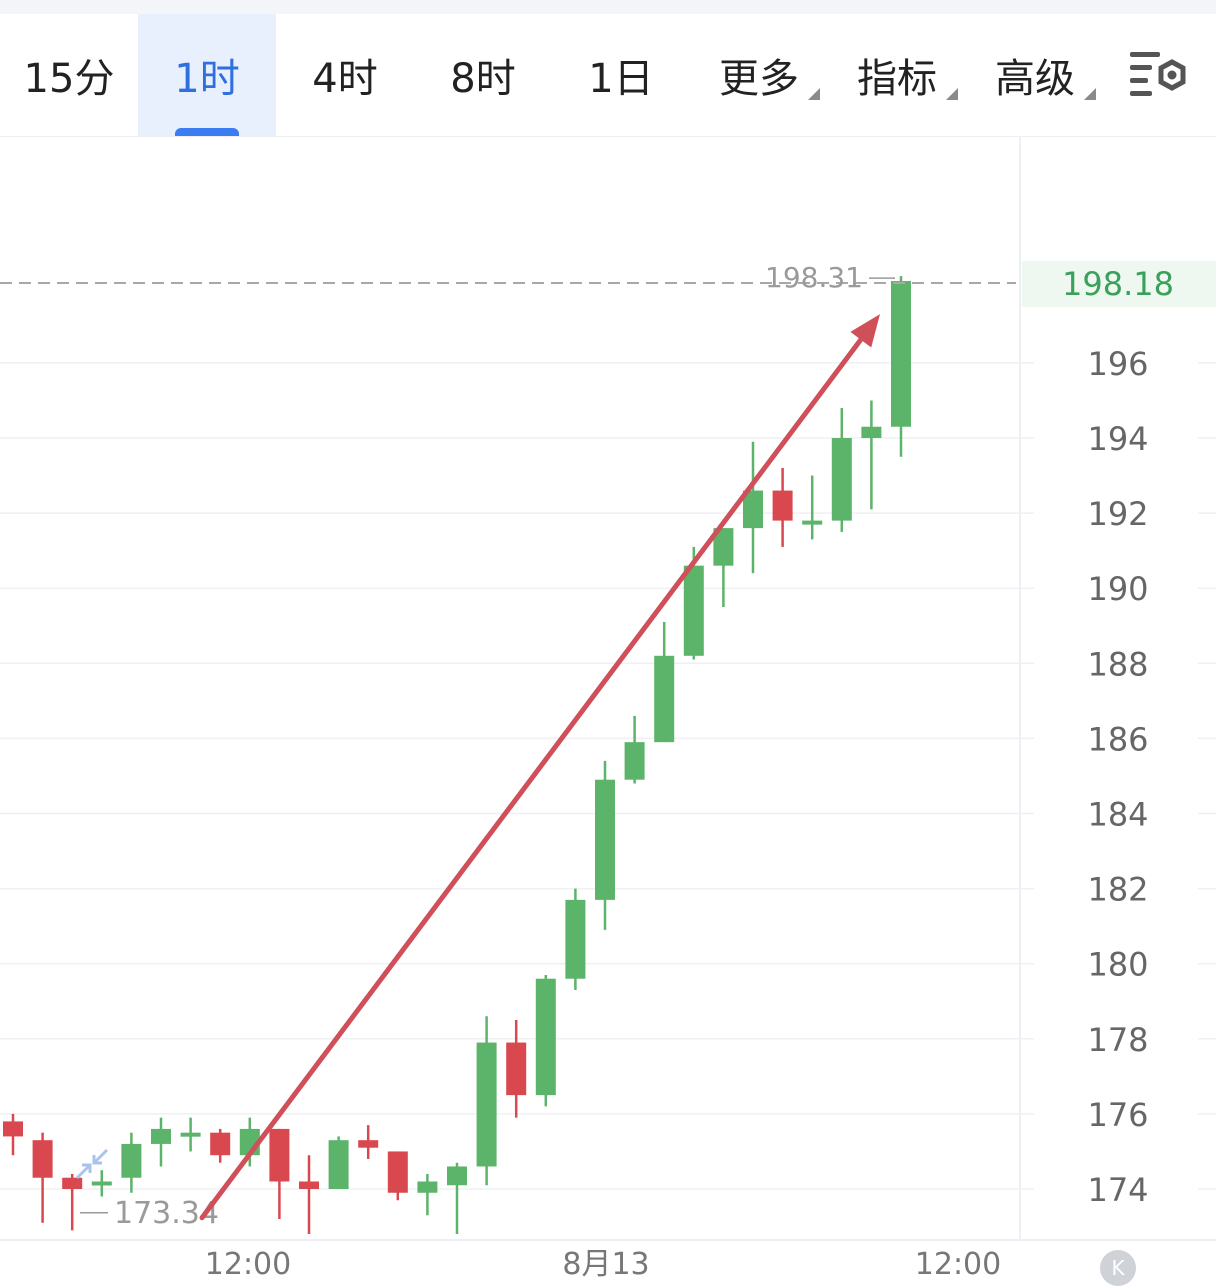 The height and width of the screenshot is (1286, 1216). I want to click on tab-1hour: 1时, so click(207, 75).